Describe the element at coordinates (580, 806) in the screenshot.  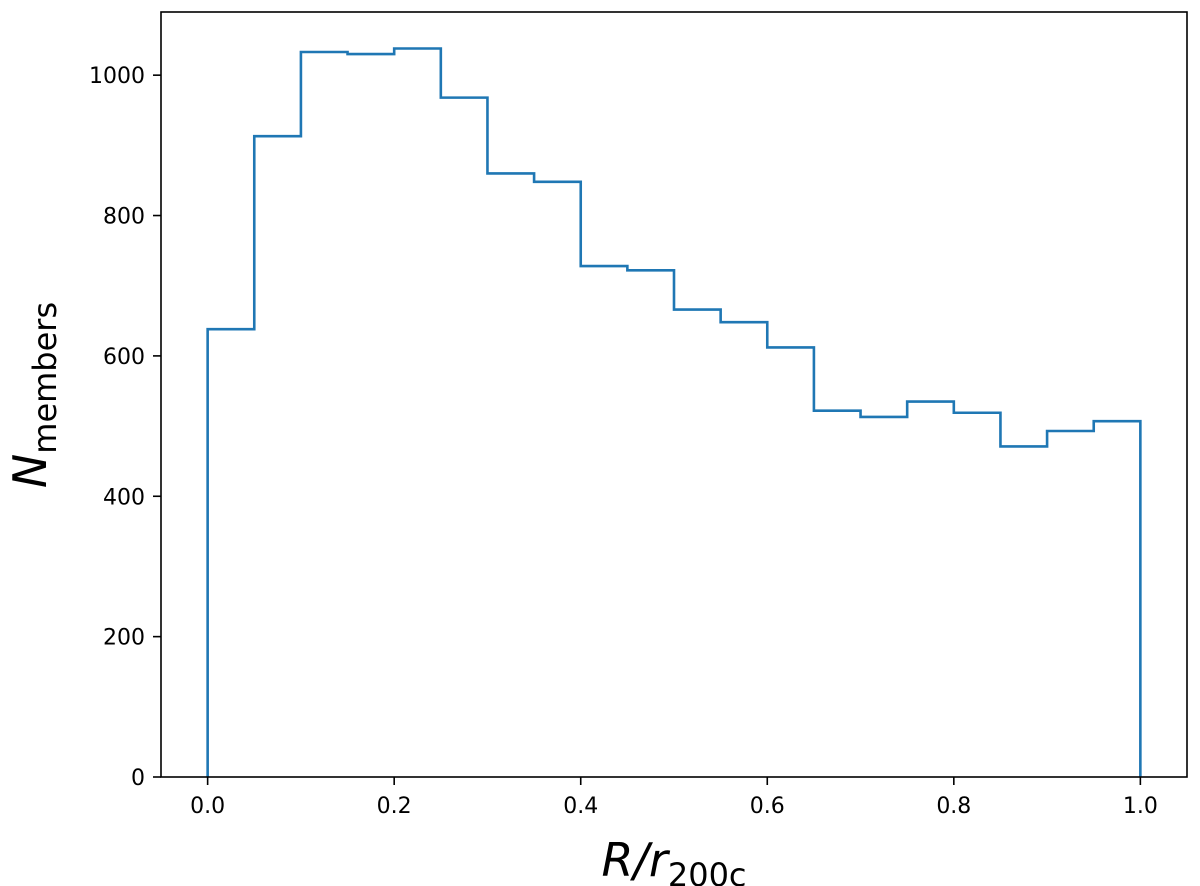
I see `x-tick-label: 0.4` at that location.